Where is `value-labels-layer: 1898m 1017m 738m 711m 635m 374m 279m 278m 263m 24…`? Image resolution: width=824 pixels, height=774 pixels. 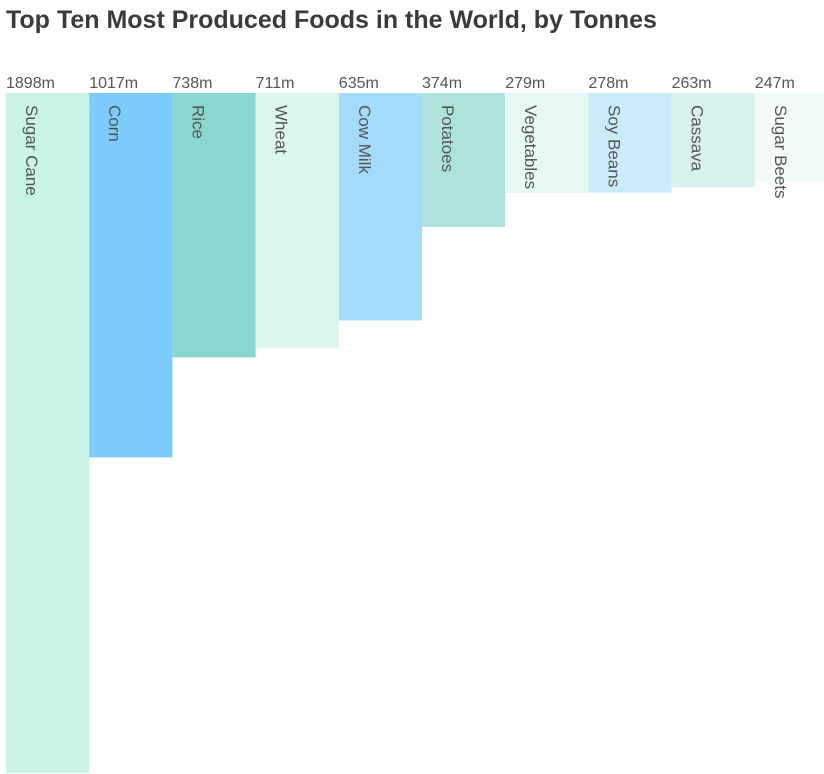
value-labels-layer: 1898m 1017m 738m 711m 635m 374m 279m 278m 263m 24… is located at coordinates (400, 83).